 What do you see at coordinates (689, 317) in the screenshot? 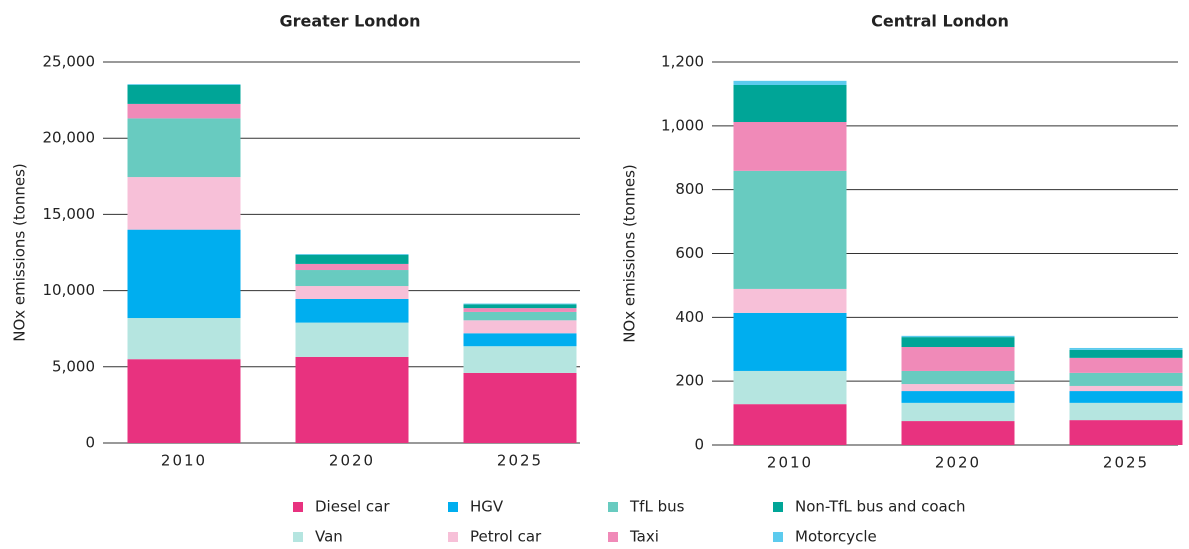
I see `y-tick-label: 400` at bounding box center [689, 317].